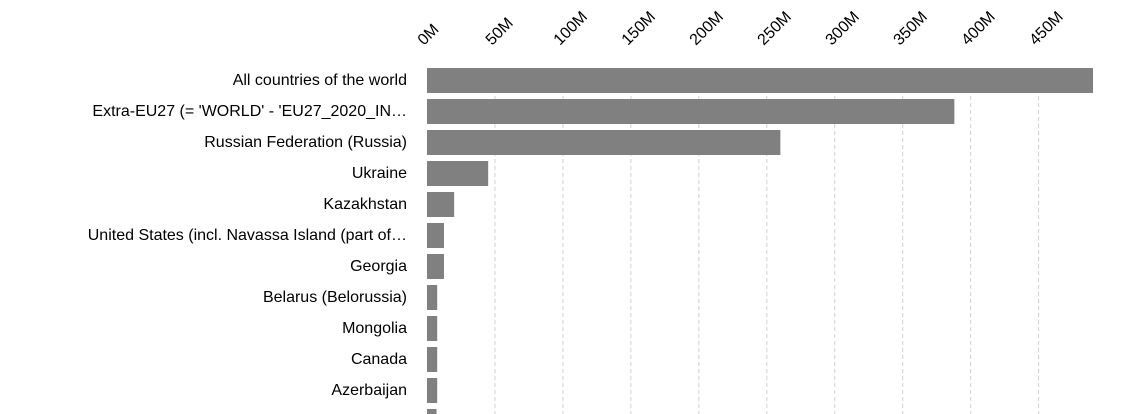 The image size is (1142, 414). What do you see at coordinates (320, 80) in the screenshot?
I see `category-label: All countries of the world` at bounding box center [320, 80].